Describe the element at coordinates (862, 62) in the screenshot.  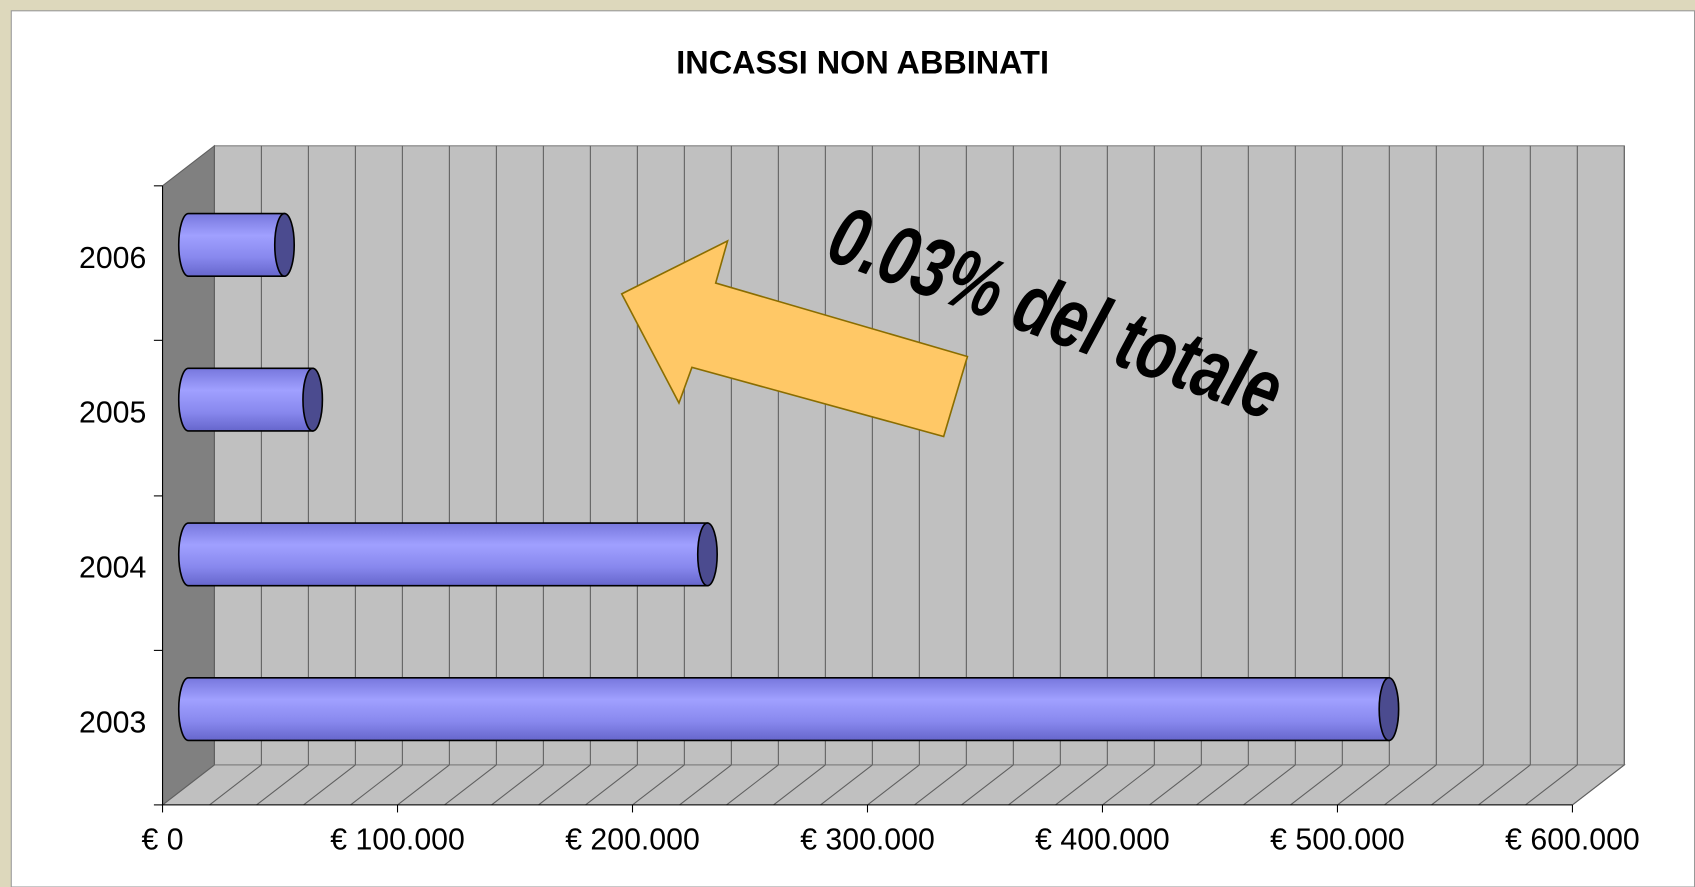
I see `chart-title: INCASSI NON ABBINATI` at that location.